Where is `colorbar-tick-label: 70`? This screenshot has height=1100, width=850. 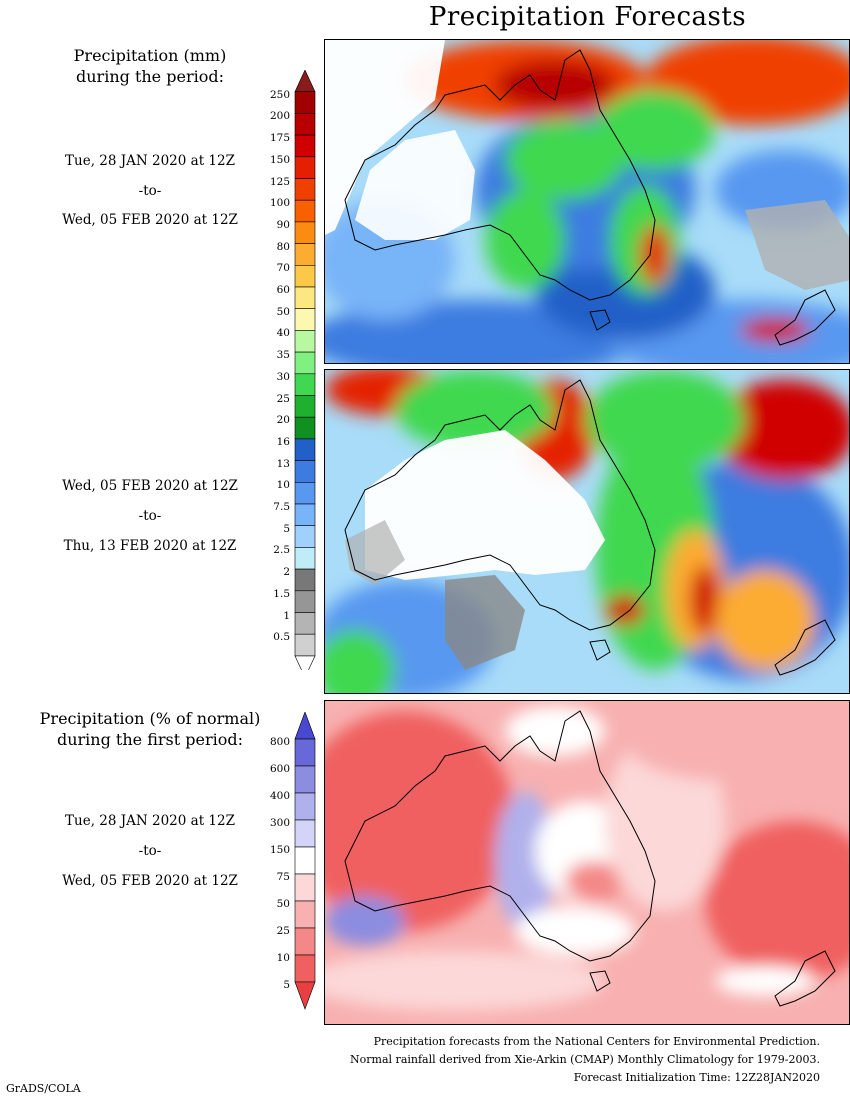 colorbar-tick-label: 70 is located at coordinates (283, 268).